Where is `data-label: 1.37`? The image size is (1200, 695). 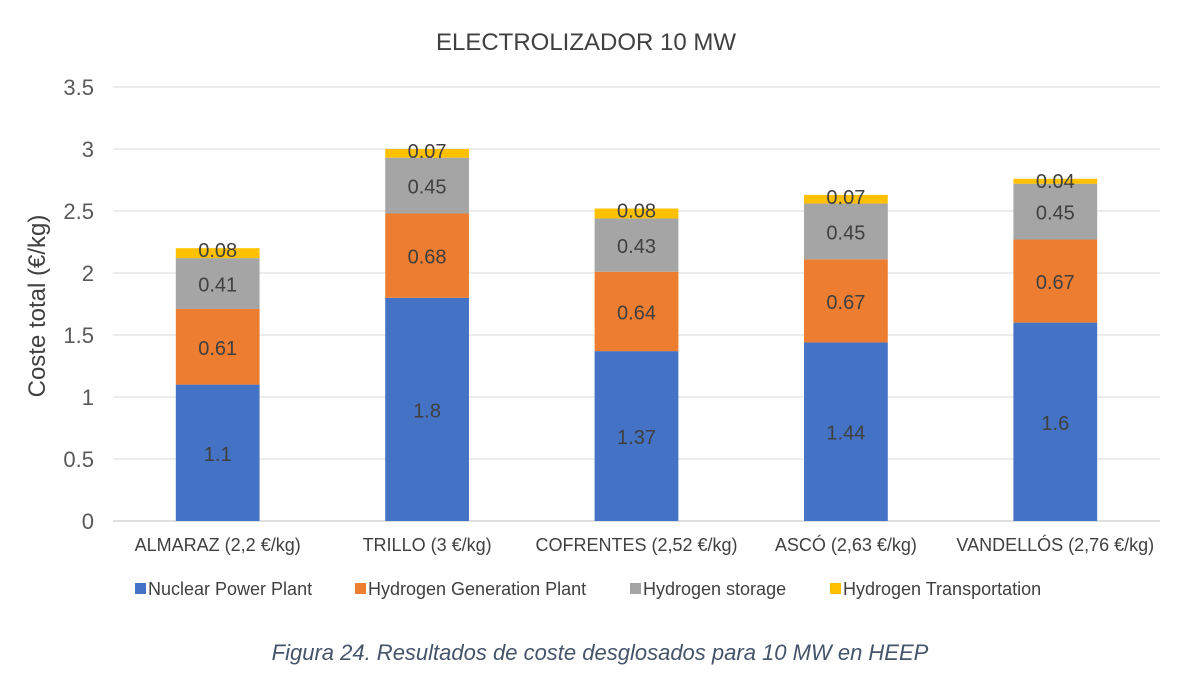
data-label: 1.37 is located at coordinates (636, 438).